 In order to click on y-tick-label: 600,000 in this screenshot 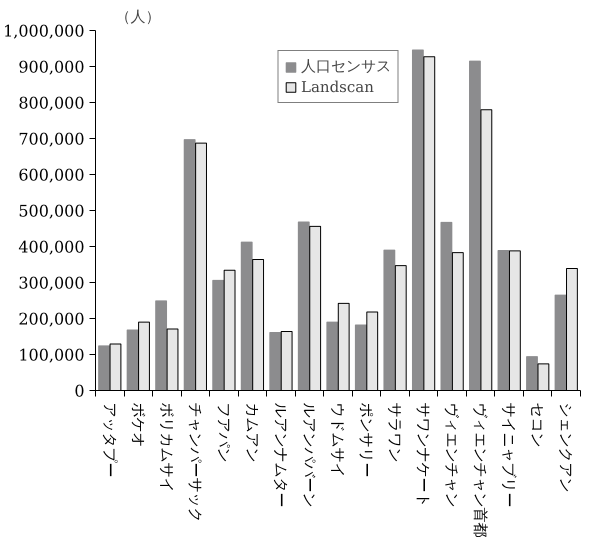, I will do `click(51, 175)`.